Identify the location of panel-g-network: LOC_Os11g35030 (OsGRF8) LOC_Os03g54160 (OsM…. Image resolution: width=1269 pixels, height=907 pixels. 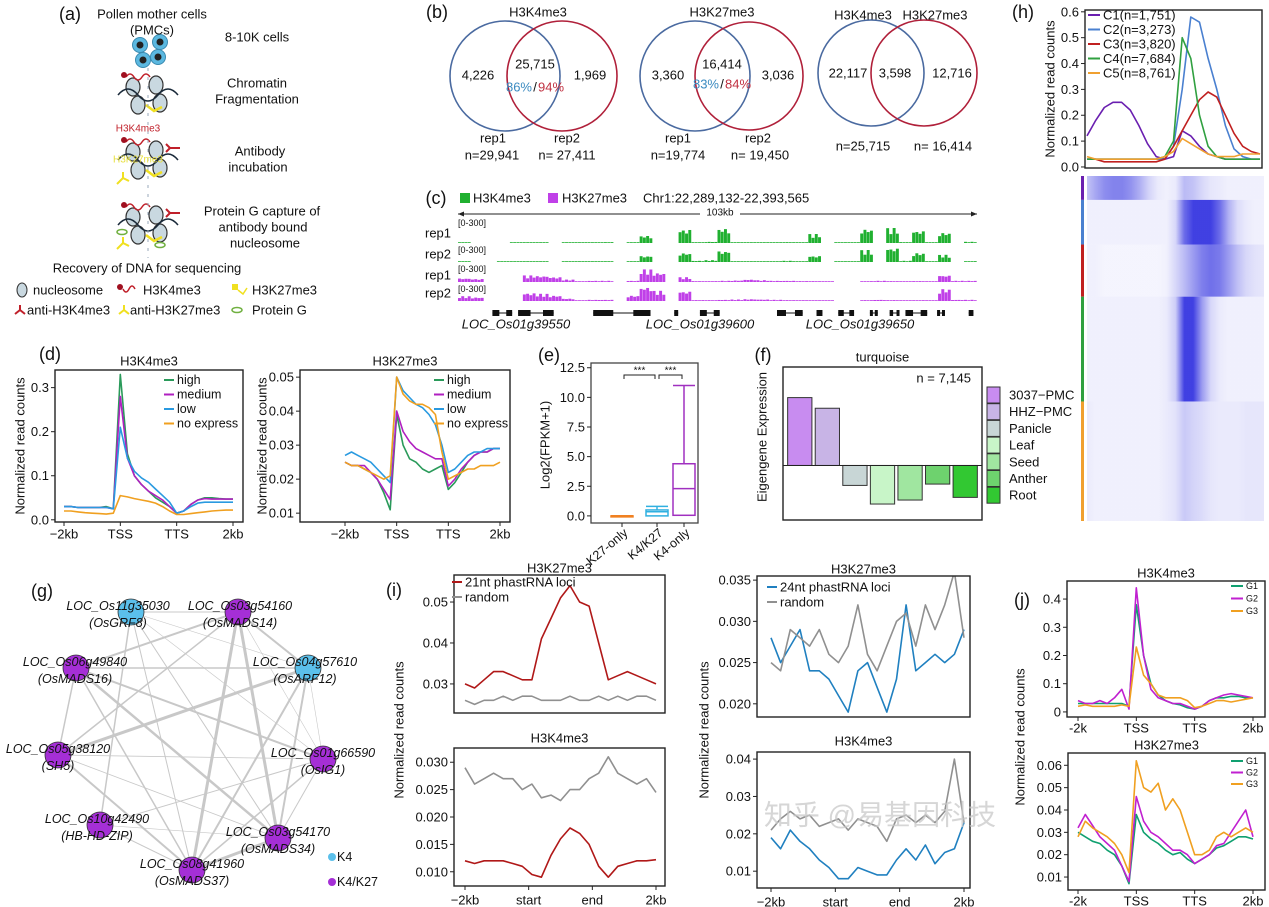
(192, 743).